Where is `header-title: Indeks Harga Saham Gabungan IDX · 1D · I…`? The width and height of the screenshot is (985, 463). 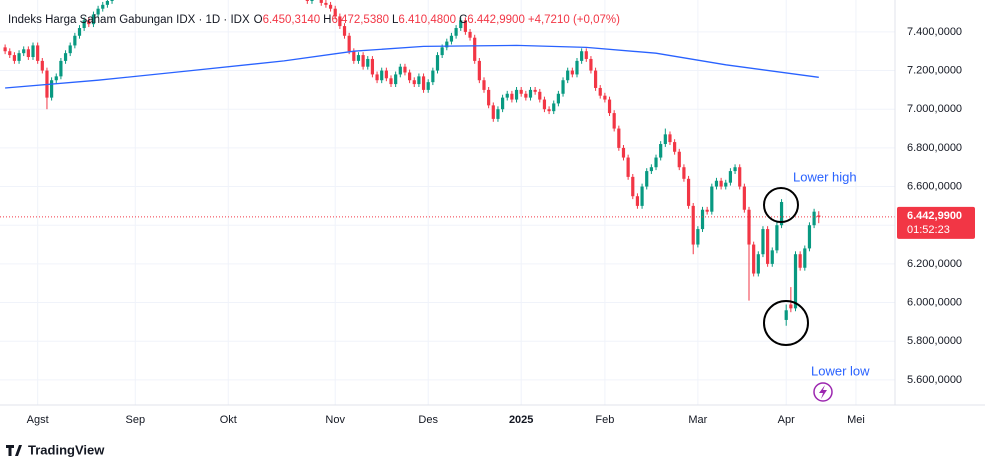
header-title: Indeks Harga Saham Gabungan IDX · 1D · I… is located at coordinates (129, 20).